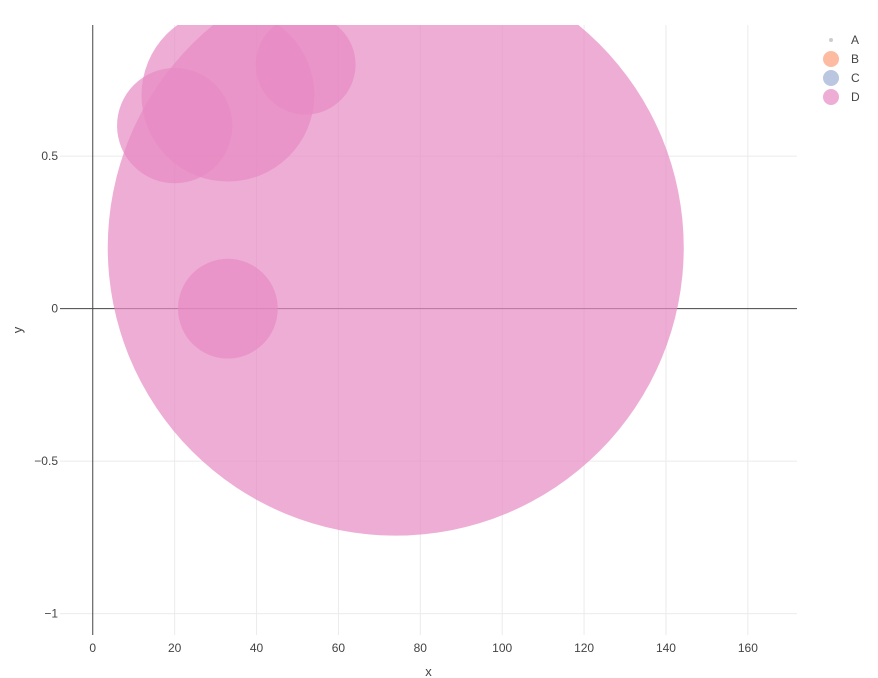 Image resolution: width=878 pixels, height=678 pixels. What do you see at coordinates (855, 40) in the screenshot?
I see `legend-label: A` at bounding box center [855, 40].